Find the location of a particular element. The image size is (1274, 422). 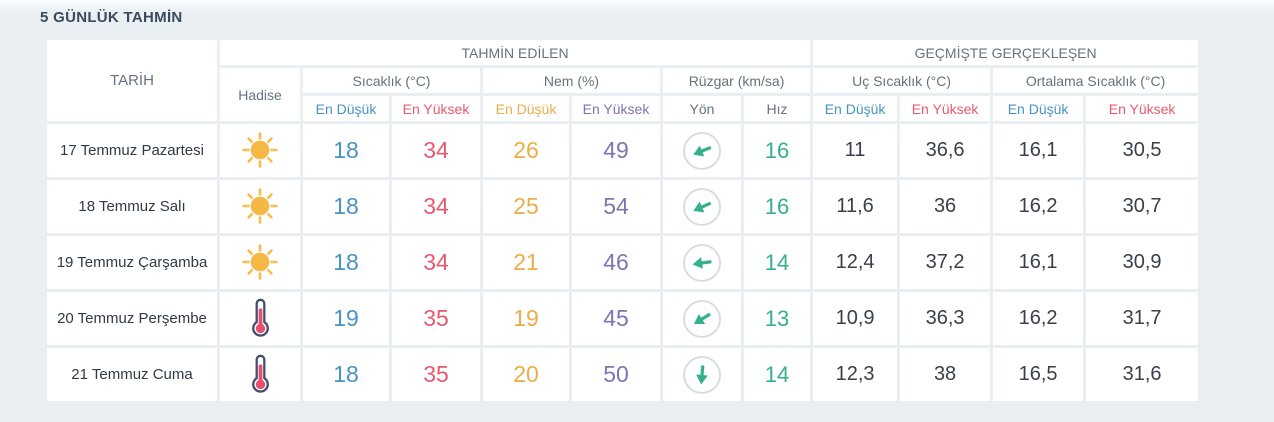

past-extreme-max-cell: 36,6 is located at coordinates (945, 150).